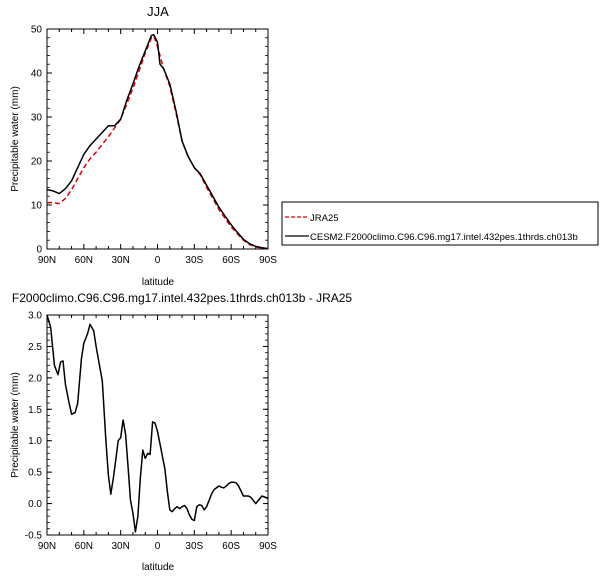  I want to click on top-x-tick-label: 60S, so click(231, 260).